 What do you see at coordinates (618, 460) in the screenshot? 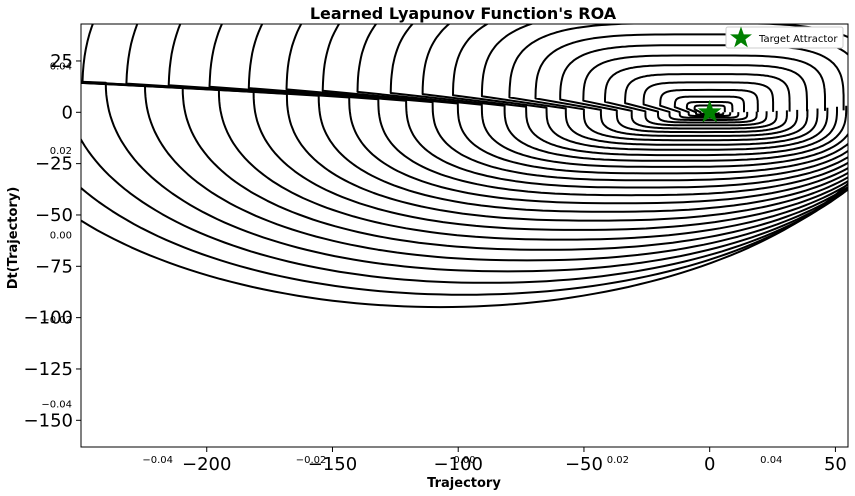
I see `overlay-x-tick-label: 0.02` at bounding box center [618, 460].